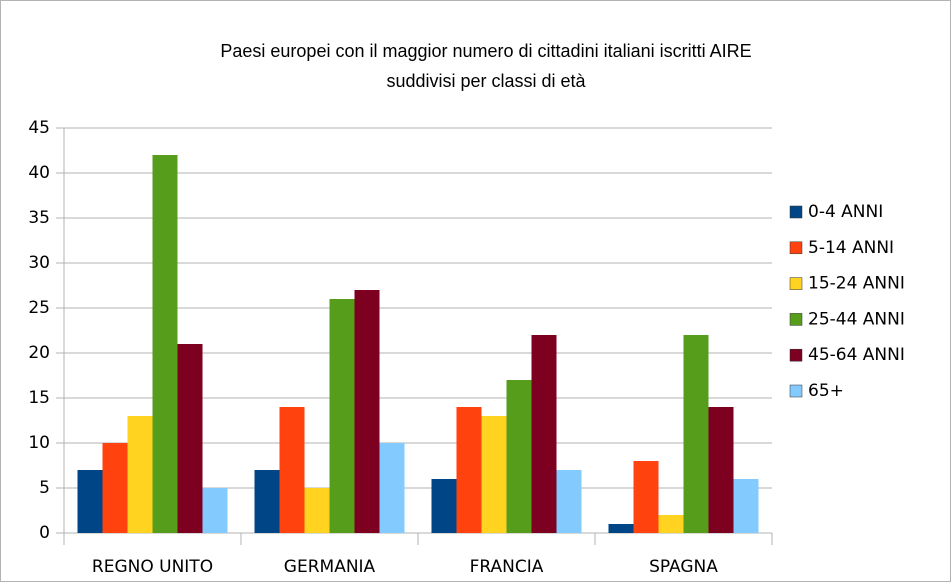 The image size is (952, 583). Describe the element at coordinates (683, 567) in the screenshot. I see `x-tick-label: SPAGNA` at that location.